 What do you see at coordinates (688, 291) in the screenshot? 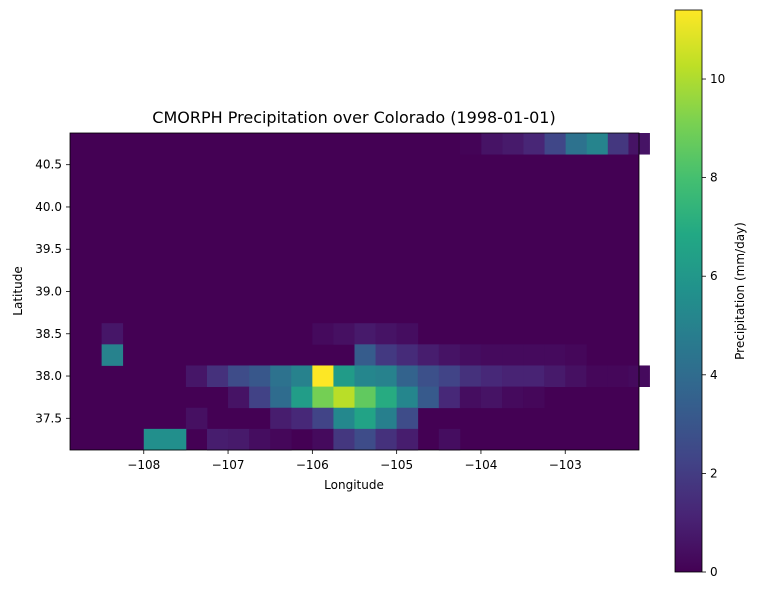
I see `colorbar` at bounding box center [688, 291].